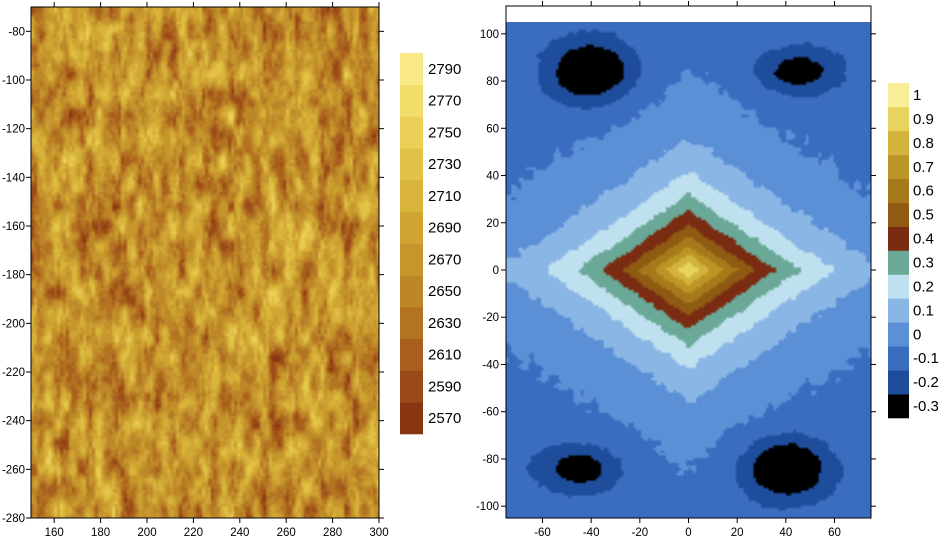 The width and height of the screenshot is (943, 539). Describe the element at coordinates (444, 101) in the screenshot. I see `colorbar-left-label: 2770` at that location.